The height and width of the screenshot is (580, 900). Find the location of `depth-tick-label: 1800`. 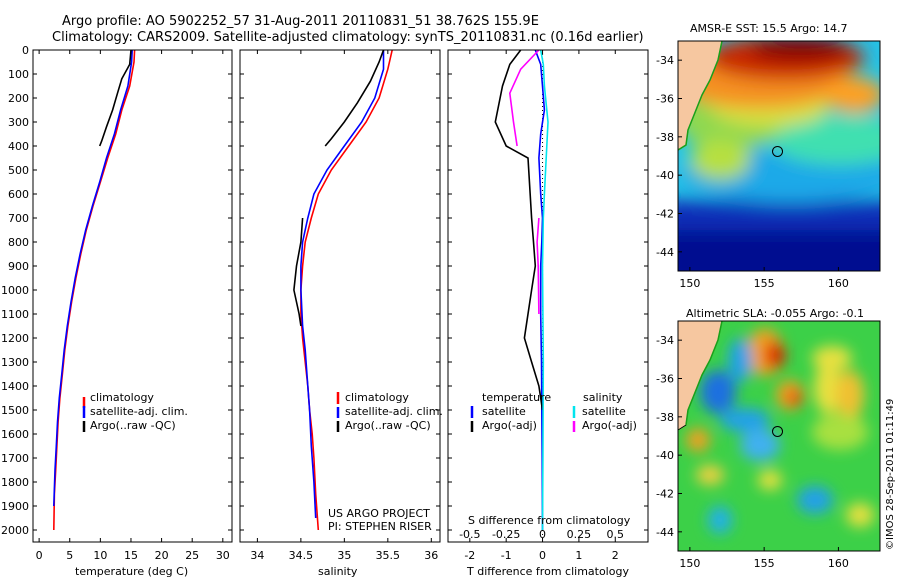

depth-tick-label: 1800 is located at coordinates (15, 482).